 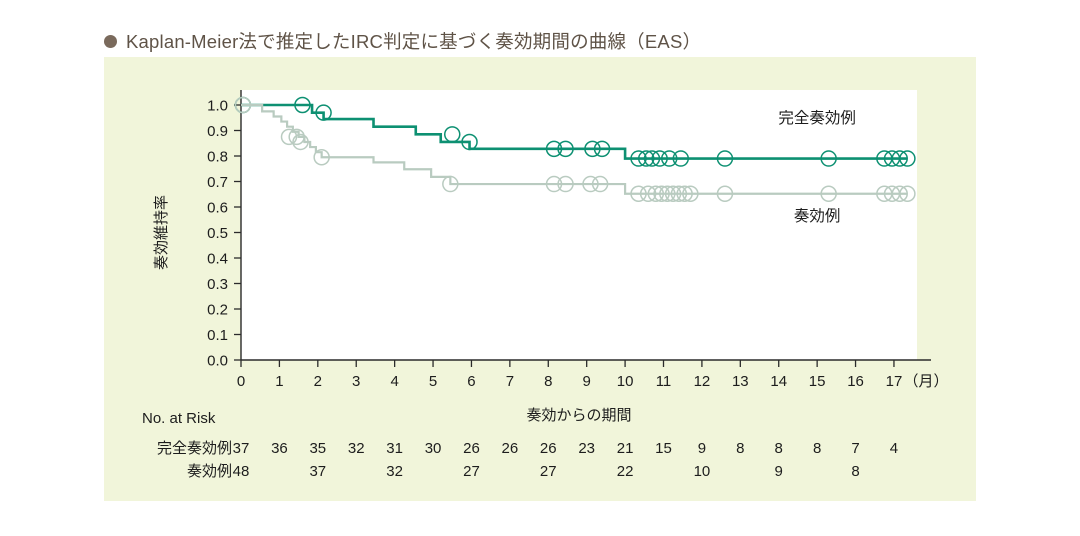 I want to click on x-tick-label: 17, so click(x=894, y=381).